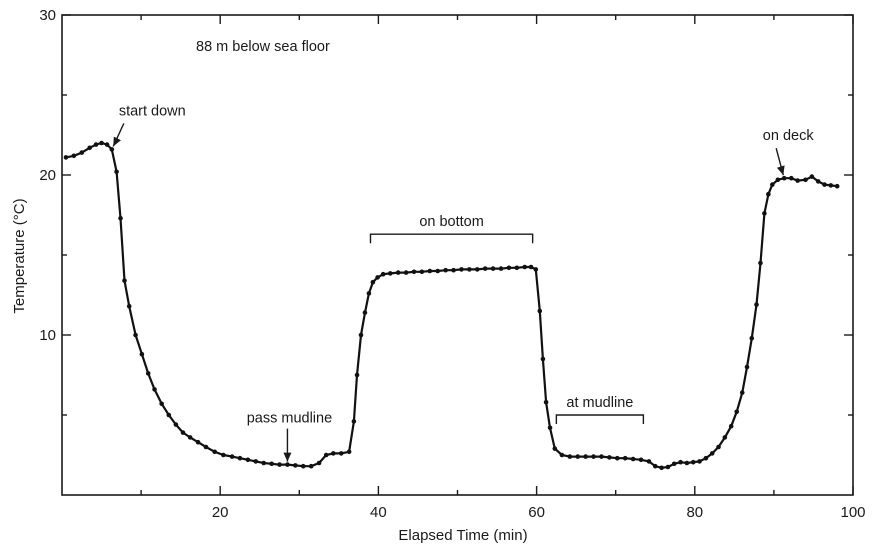 The height and width of the screenshot is (547, 882). I want to click on annotation-label: start down, so click(152, 111).